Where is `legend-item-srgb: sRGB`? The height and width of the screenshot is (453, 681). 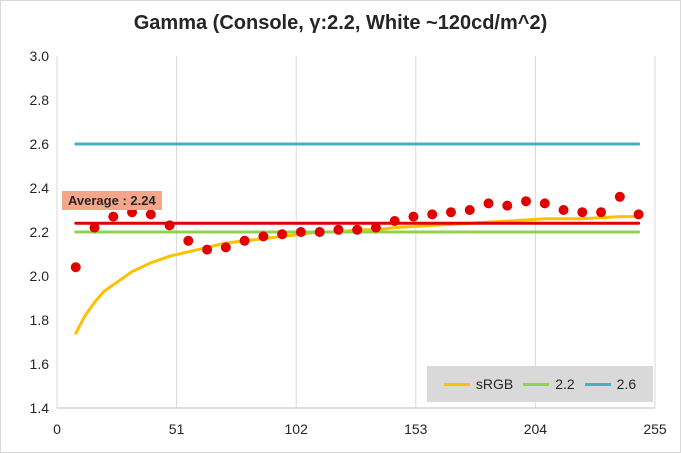
legend-item-srgb: sRGB is located at coordinates (478, 384).